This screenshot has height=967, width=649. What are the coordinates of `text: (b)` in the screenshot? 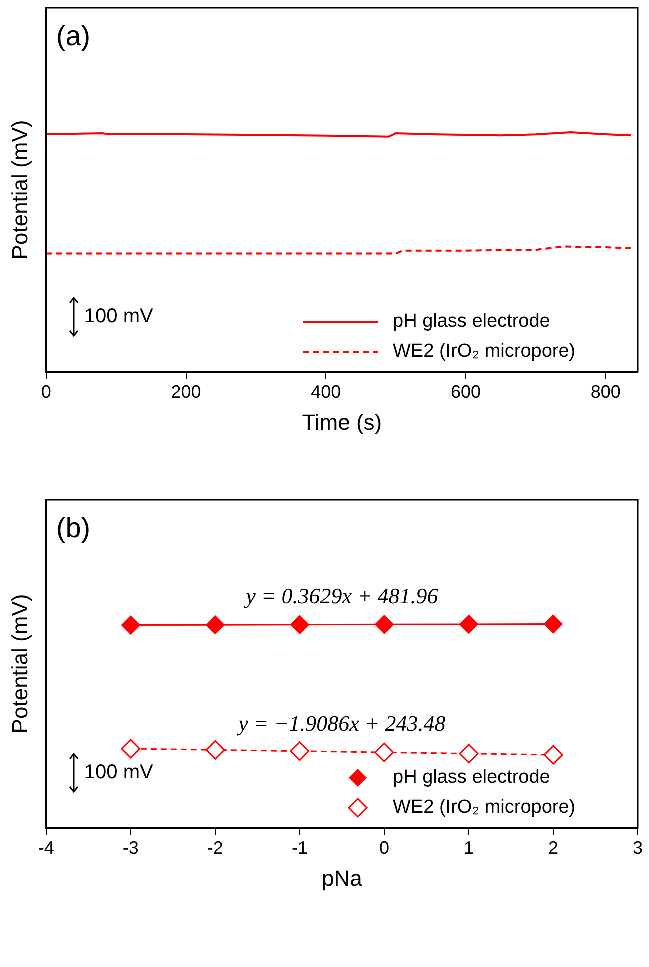 It's located at (73, 528).